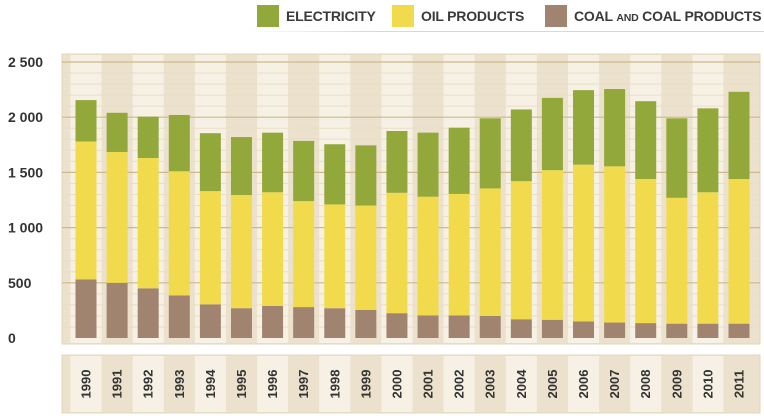  I want to click on bar-electricity-1994, so click(210, 162).